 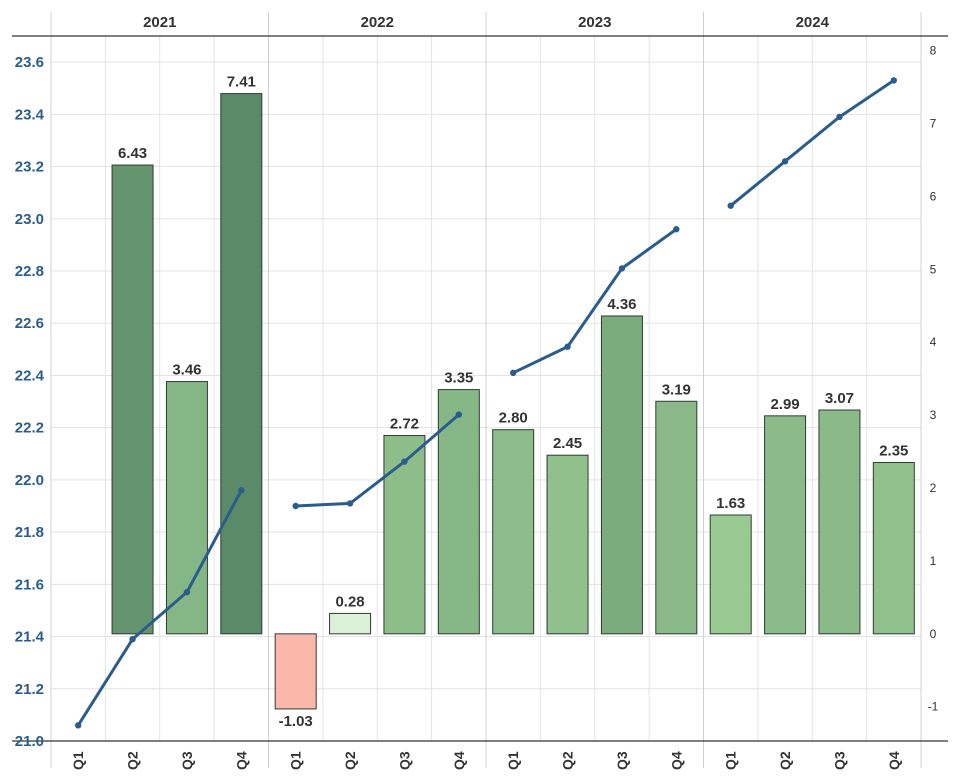 What do you see at coordinates (893, 548) in the screenshot?
I see `bar-2024-q4` at bounding box center [893, 548].